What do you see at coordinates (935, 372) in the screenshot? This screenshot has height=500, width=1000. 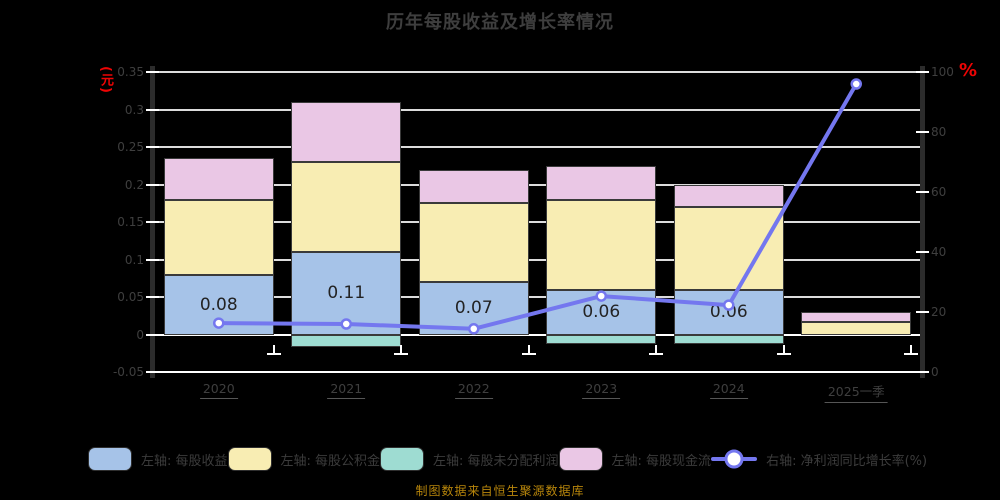 I see `right-axis-tick-label: 0` at bounding box center [935, 372].